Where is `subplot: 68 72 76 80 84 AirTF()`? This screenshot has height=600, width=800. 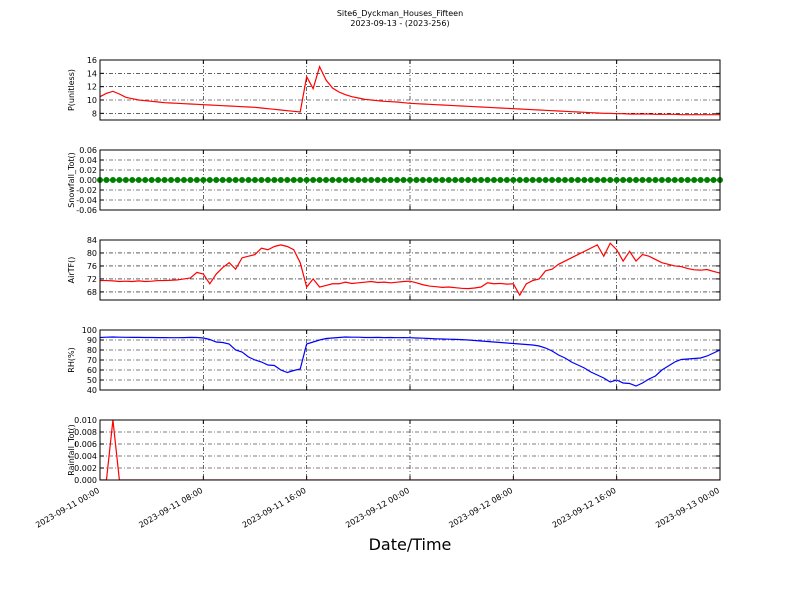
subplot: 68 72 76 80 84 AirTF() is located at coordinates (394, 268).